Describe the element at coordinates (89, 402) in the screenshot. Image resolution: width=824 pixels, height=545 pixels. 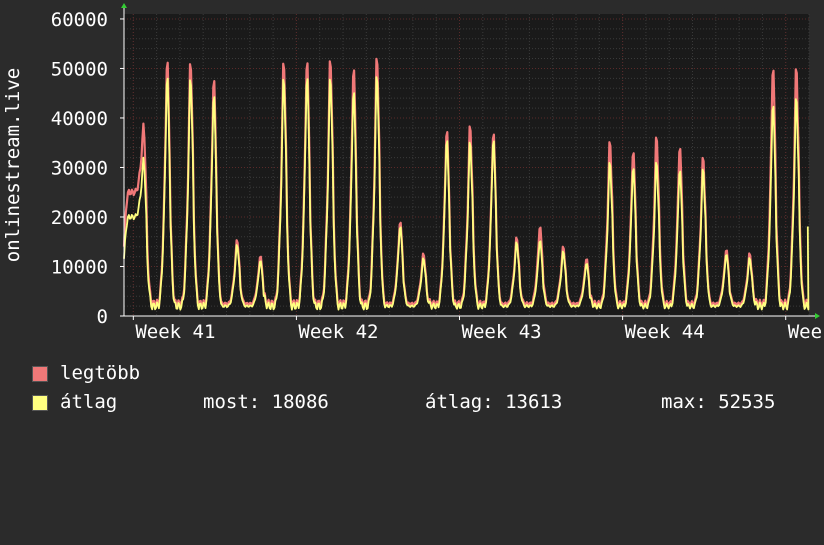
I see `legend-label-avg: átlag` at that location.